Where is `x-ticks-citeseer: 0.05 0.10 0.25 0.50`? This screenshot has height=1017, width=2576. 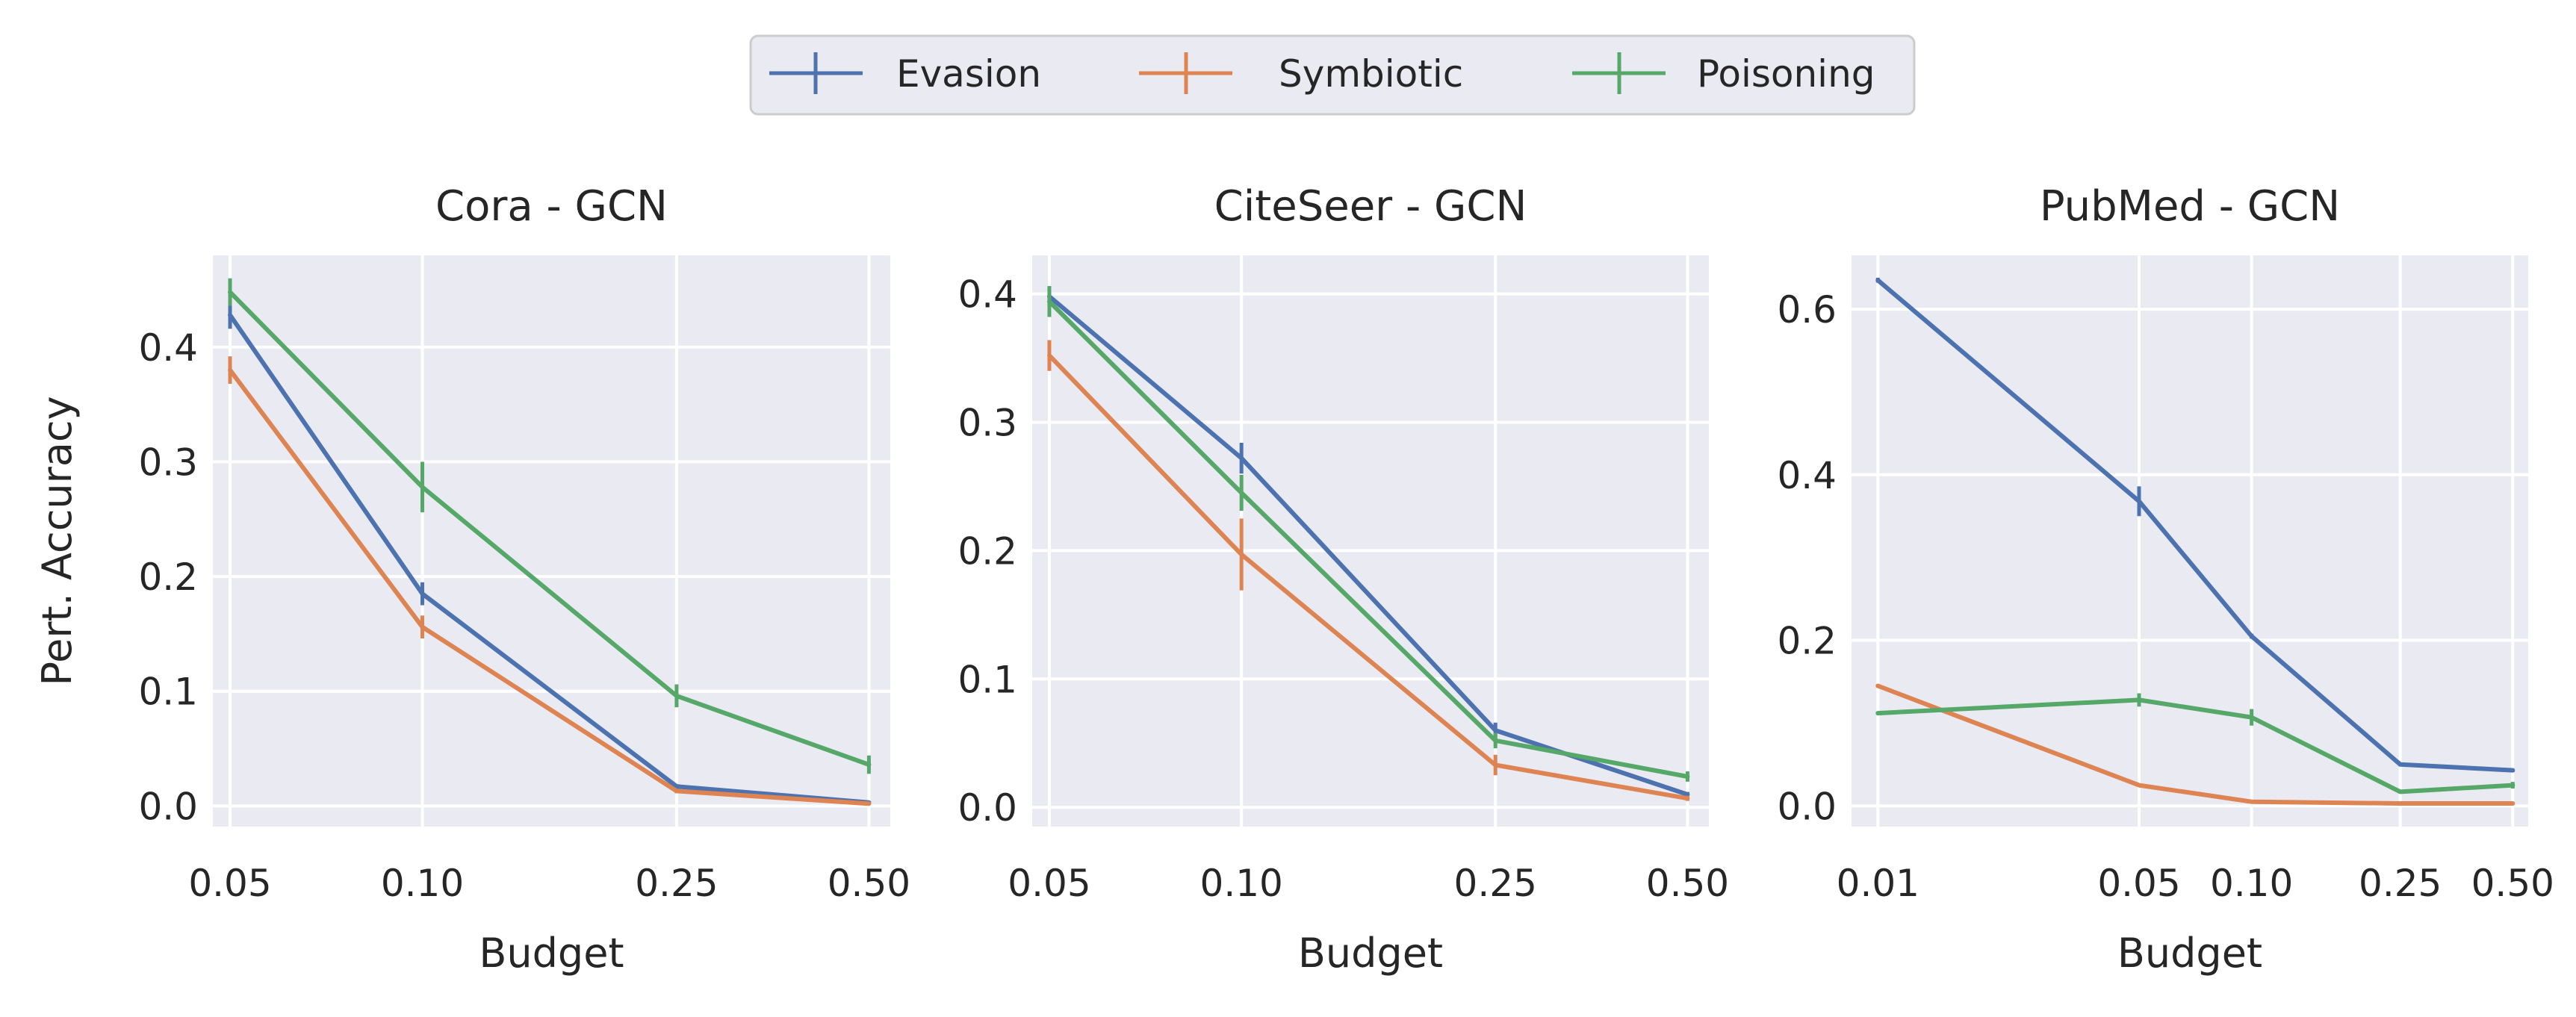 x-ticks-citeseer: 0.05 0.10 0.25 0.50 is located at coordinates (1368, 884).